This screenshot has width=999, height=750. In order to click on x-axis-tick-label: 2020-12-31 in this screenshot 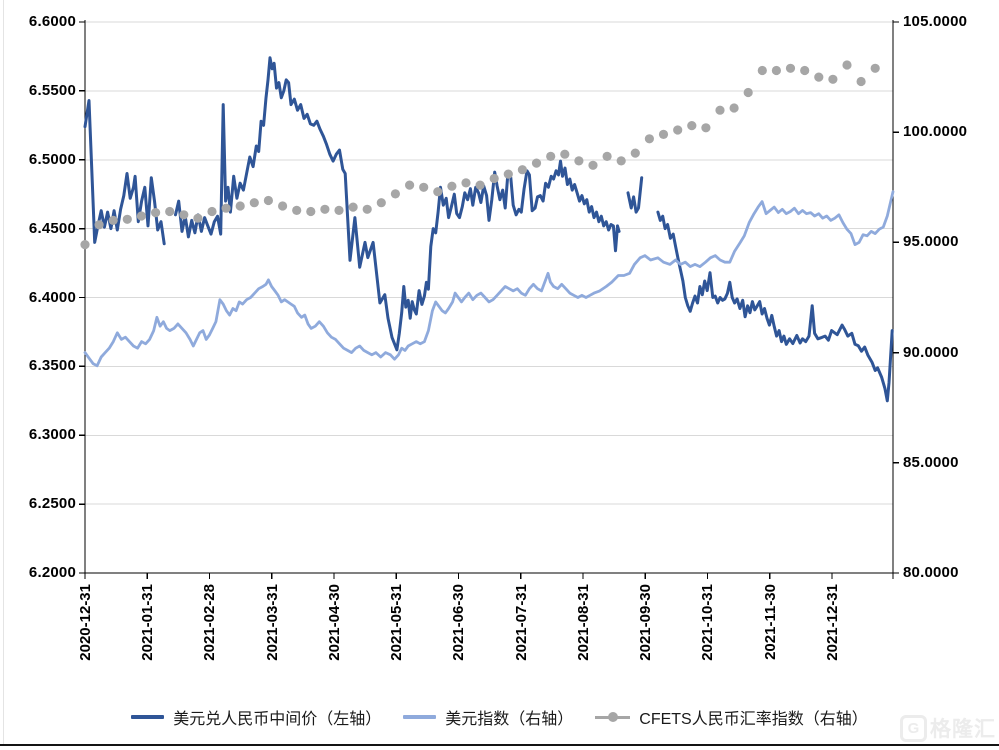, I will do `click(85, 622)`.